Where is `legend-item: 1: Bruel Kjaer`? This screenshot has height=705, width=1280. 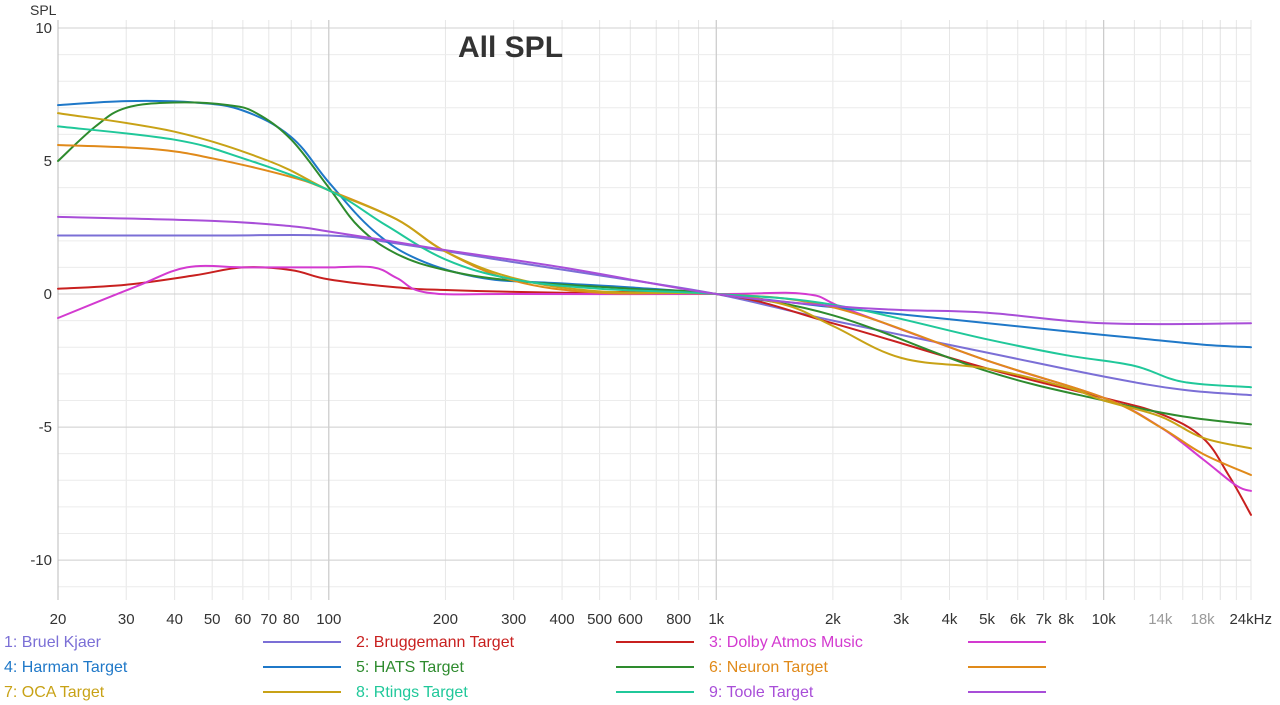 legend-item: 1: Bruel Kjaer is located at coordinates (52, 642).